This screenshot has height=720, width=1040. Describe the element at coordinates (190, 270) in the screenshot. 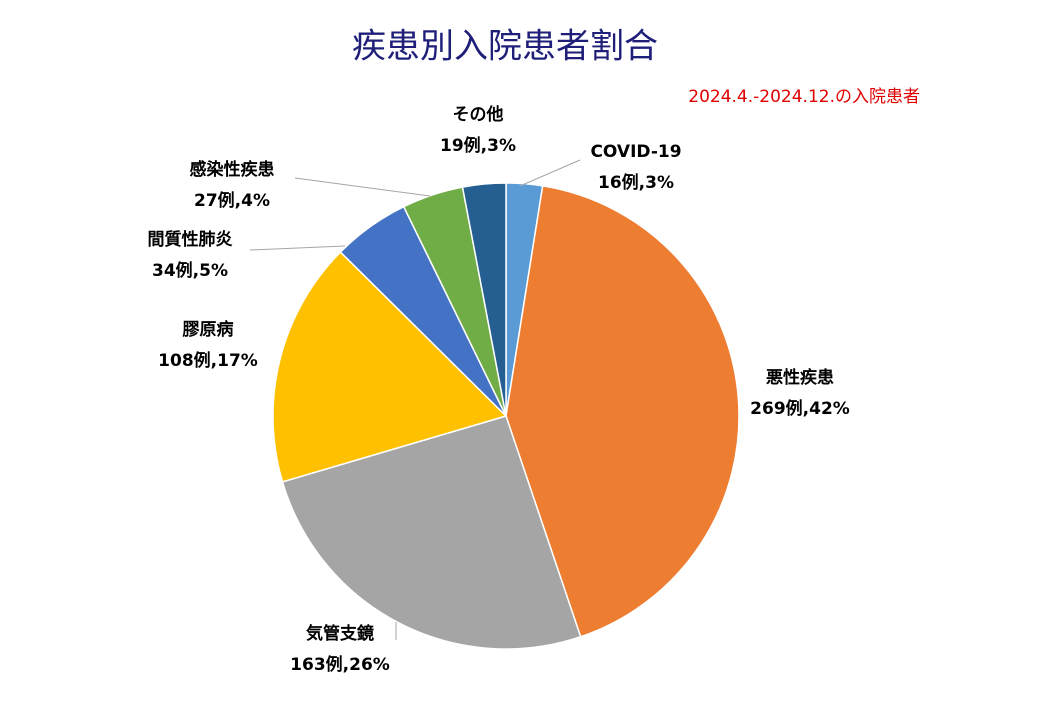

I see `value-label: 34例,5%` at that location.